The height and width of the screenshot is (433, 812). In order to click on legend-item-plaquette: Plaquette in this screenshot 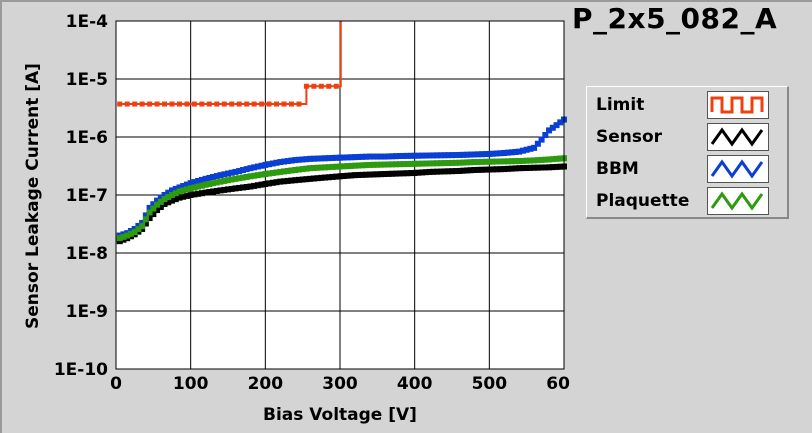, I will do `click(687, 201)`.